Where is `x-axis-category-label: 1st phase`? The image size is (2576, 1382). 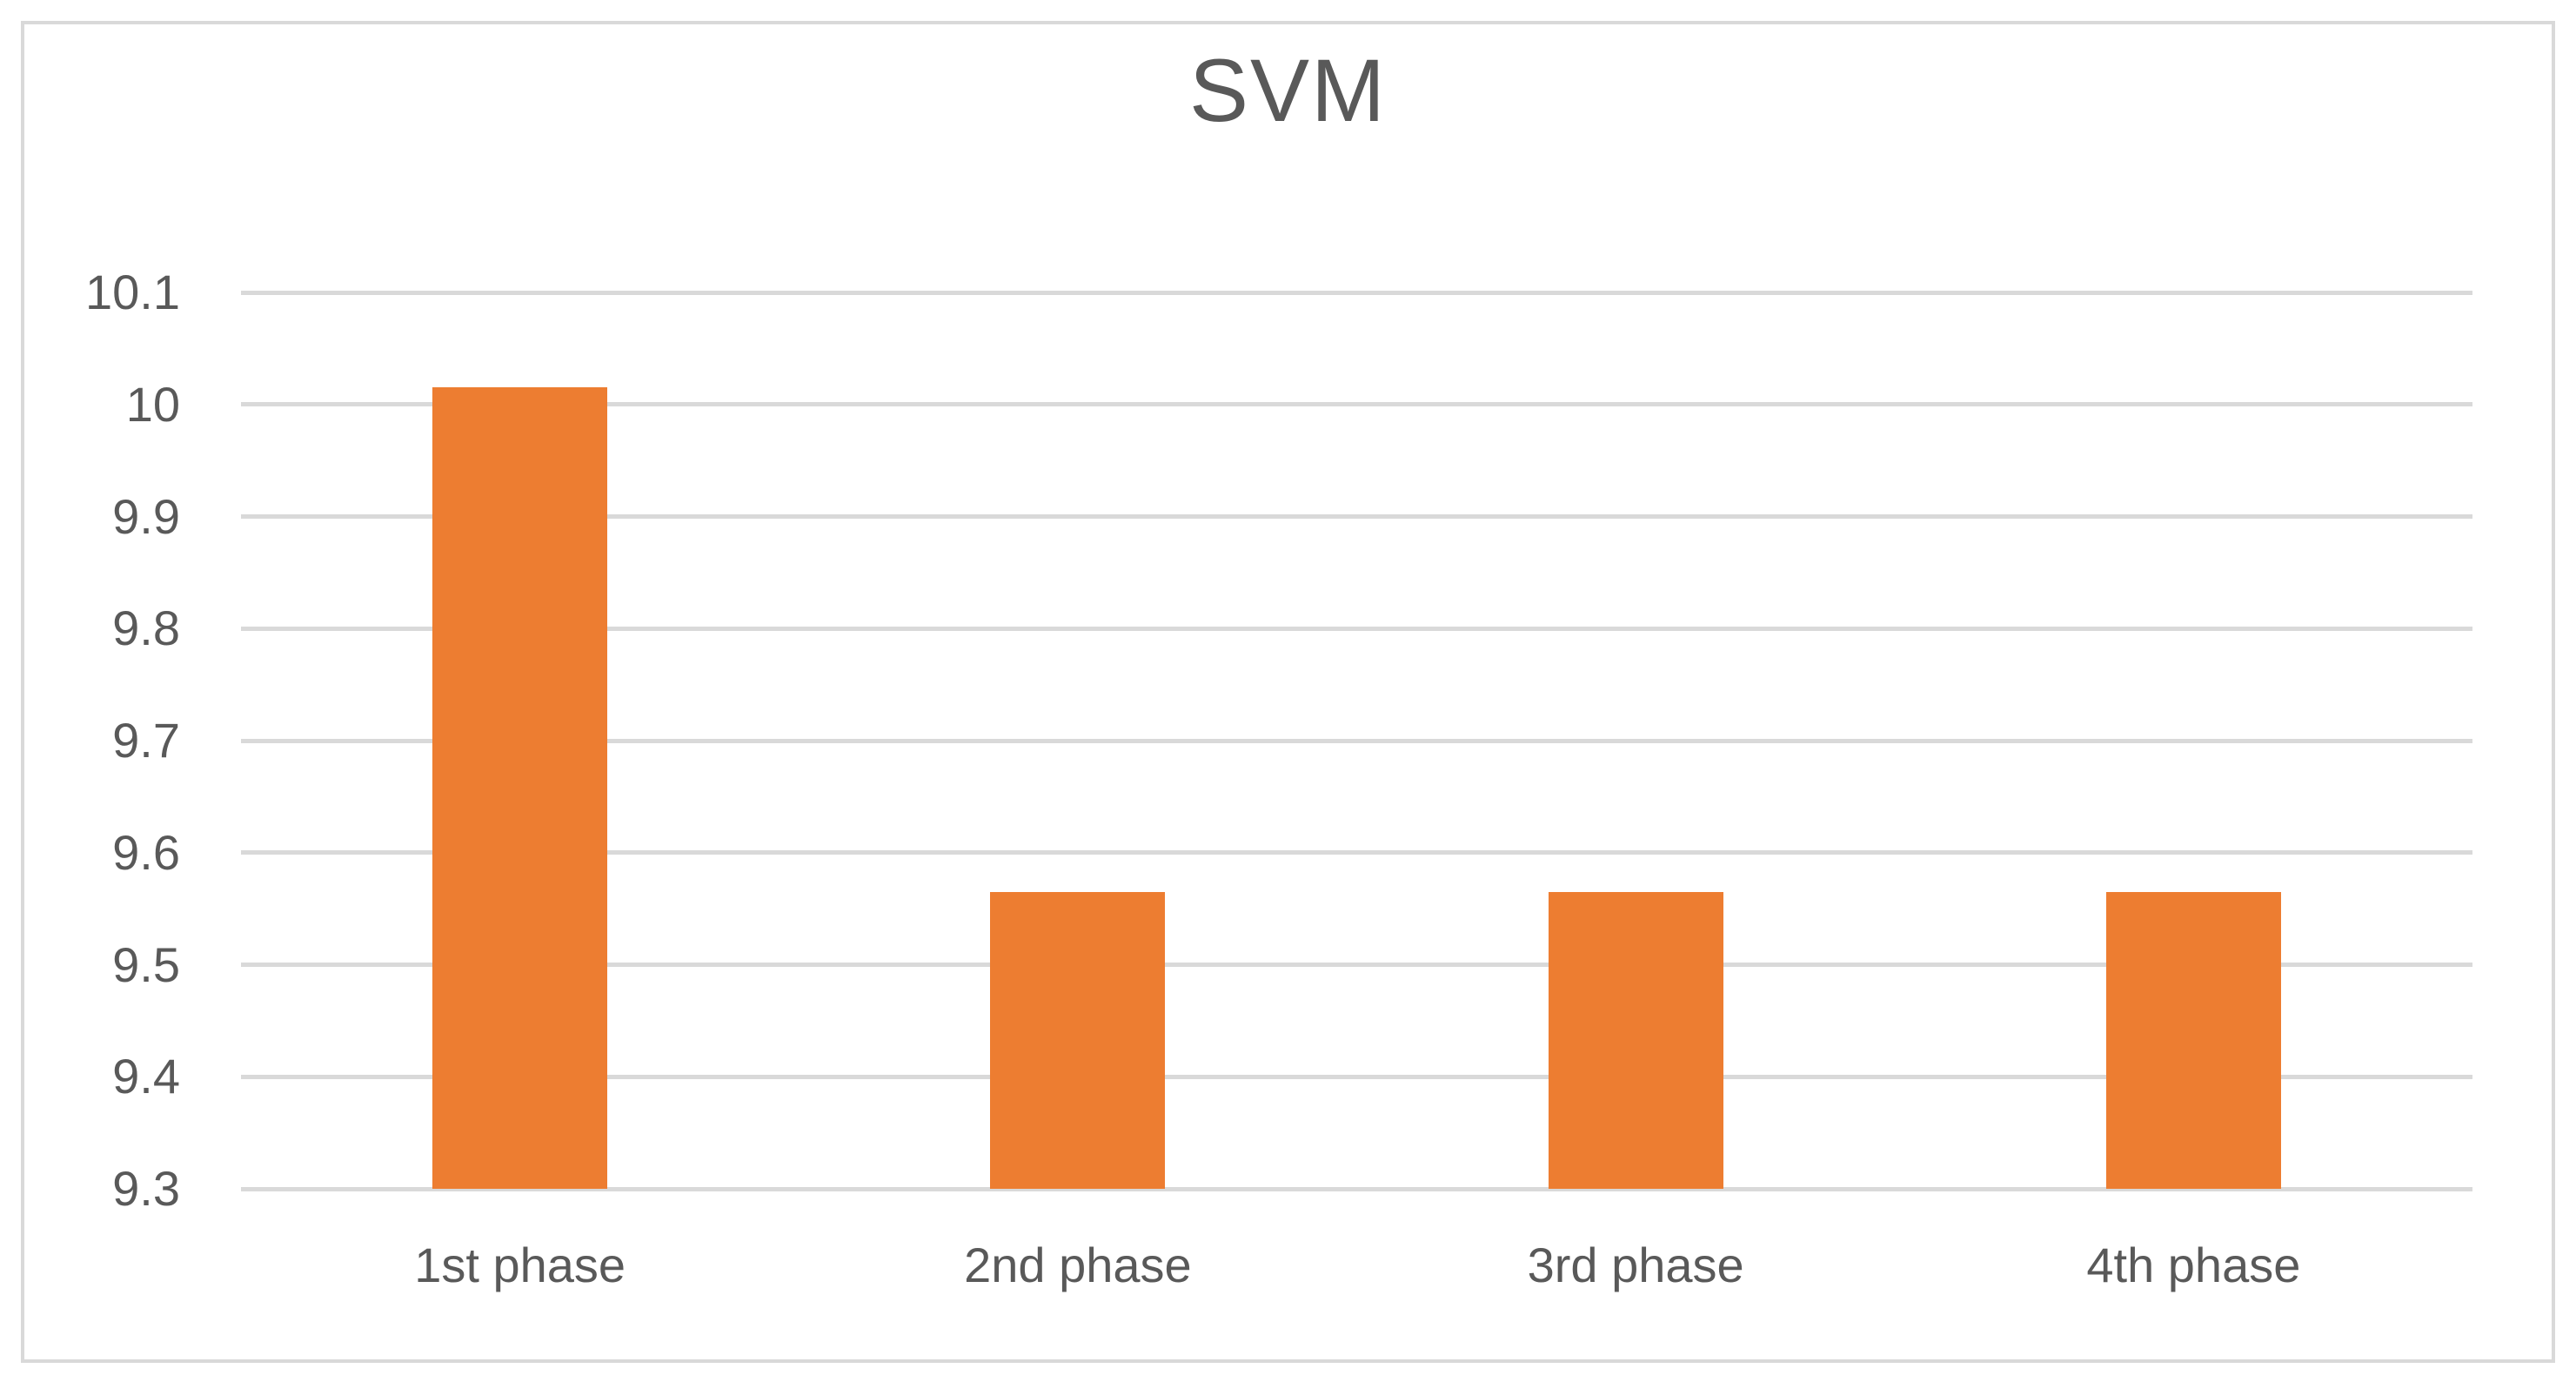 x-axis-category-label: 1st phase is located at coordinates (520, 1265).